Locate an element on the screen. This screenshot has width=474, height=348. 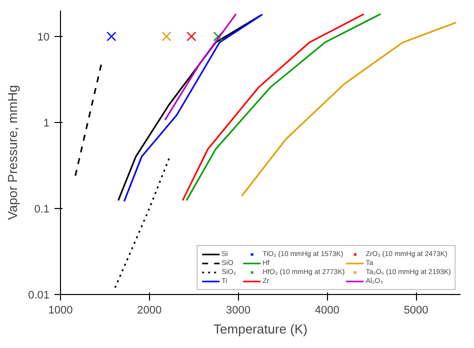
x-tick-label: 2000 is located at coordinates (149, 310).